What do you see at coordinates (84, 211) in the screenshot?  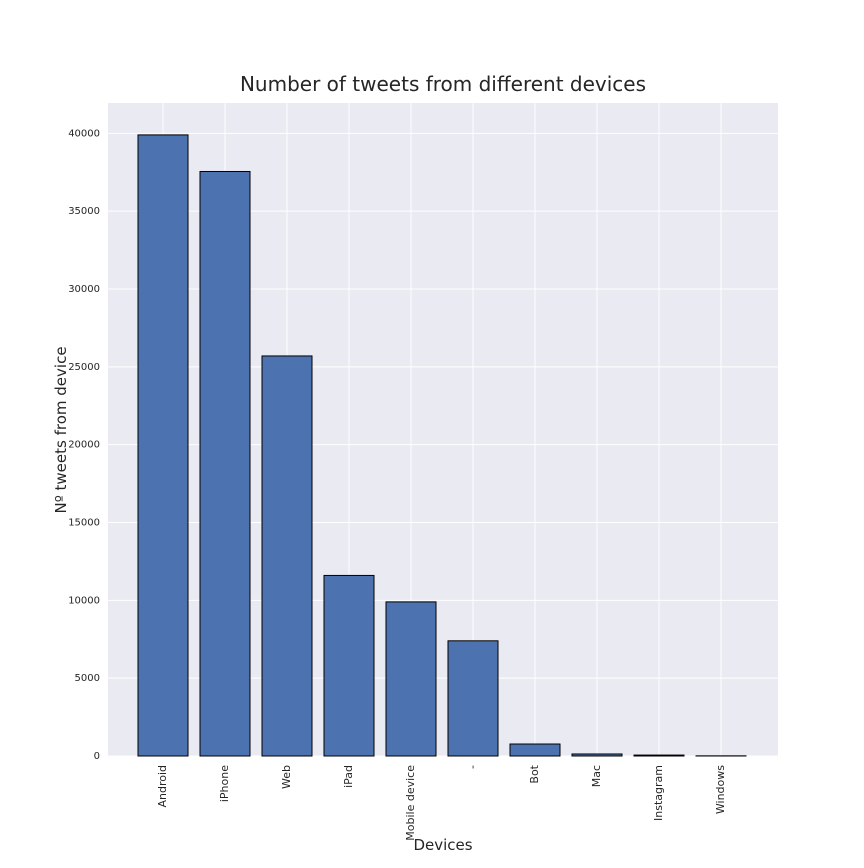 I see `y-tick-label: 35000` at bounding box center [84, 211].